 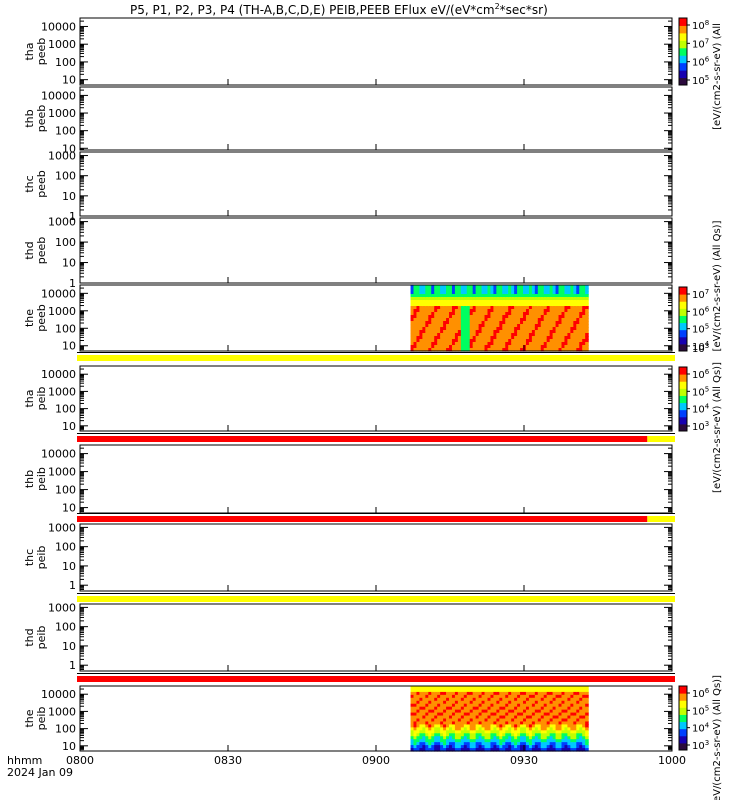 What do you see at coordinates (65, 547) in the screenshot?
I see `y-tick-label: 100` at bounding box center [65, 547].